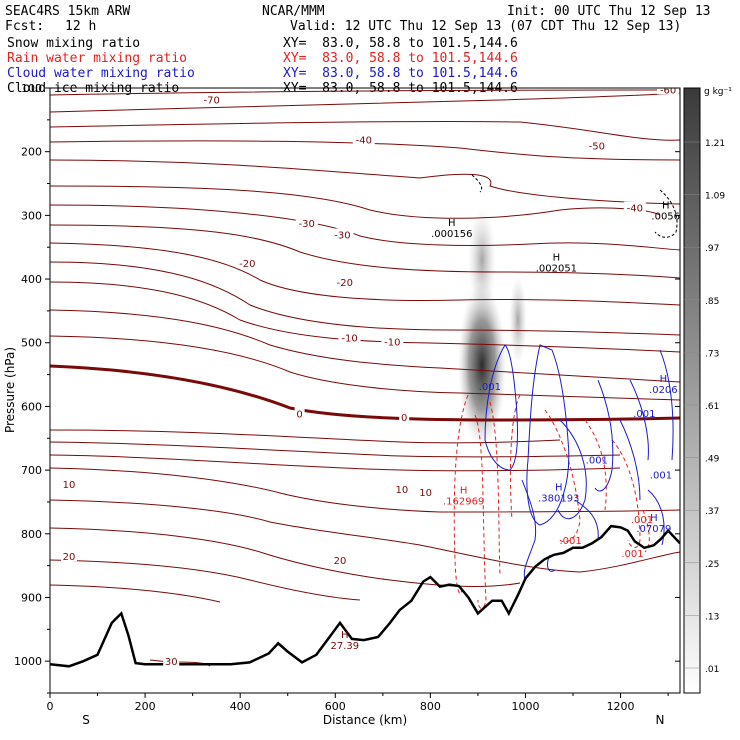 The height and width of the screenshot is (740, 740). I want to click on colorbar-label: .73, so click(712, 354).